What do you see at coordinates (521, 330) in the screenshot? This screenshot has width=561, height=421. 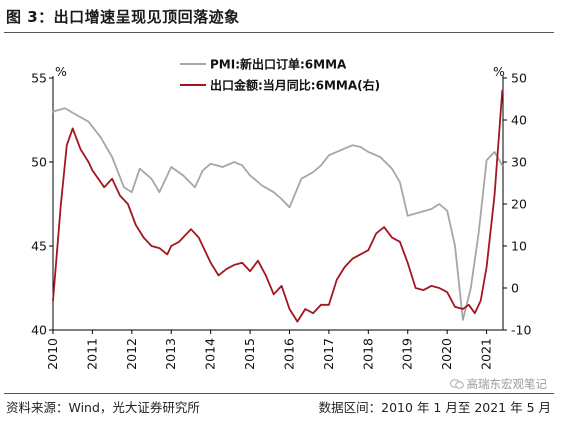 I see `right-axis-tick-label: -10` at bounding box center [521, 330].